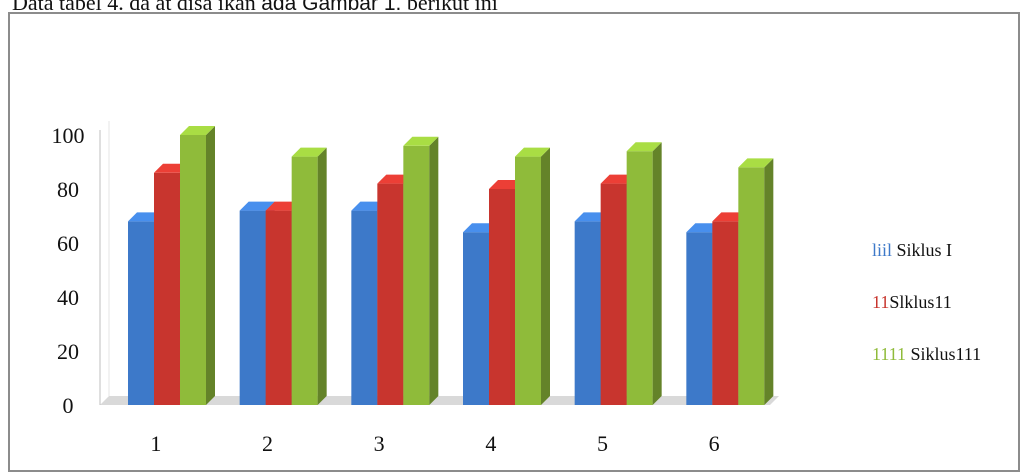 The width and height of the screenshot is (1024, 472). Describe the element at coordinates (68, 243) in the screenshot. I see `y-tick-label: 60` at that location.